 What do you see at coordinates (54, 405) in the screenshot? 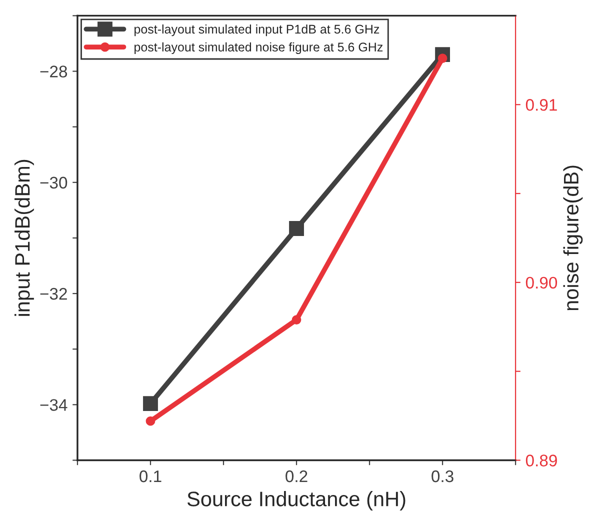
I see `y-tick-label: −34` at bounding box center [54, 405].